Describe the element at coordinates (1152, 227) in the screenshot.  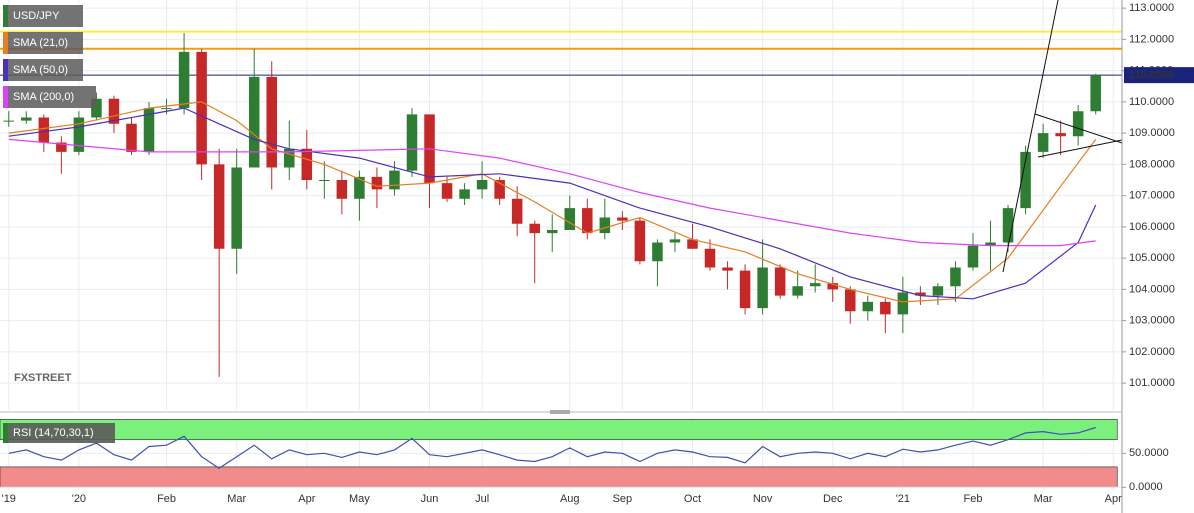
I see `y-tick-label: 106.0000` at that location.